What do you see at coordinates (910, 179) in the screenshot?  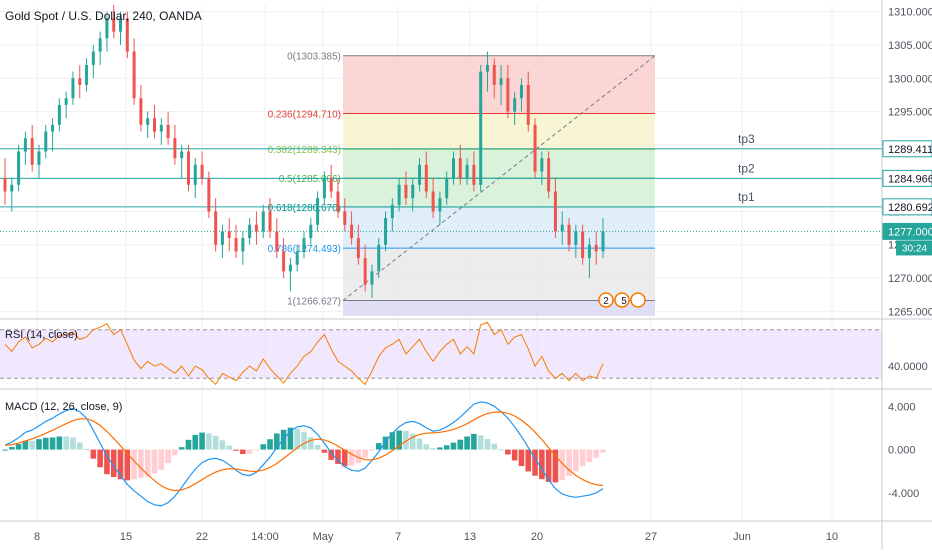 I see `price-tag-label: 1284.966` at bounding box center [910, 179].